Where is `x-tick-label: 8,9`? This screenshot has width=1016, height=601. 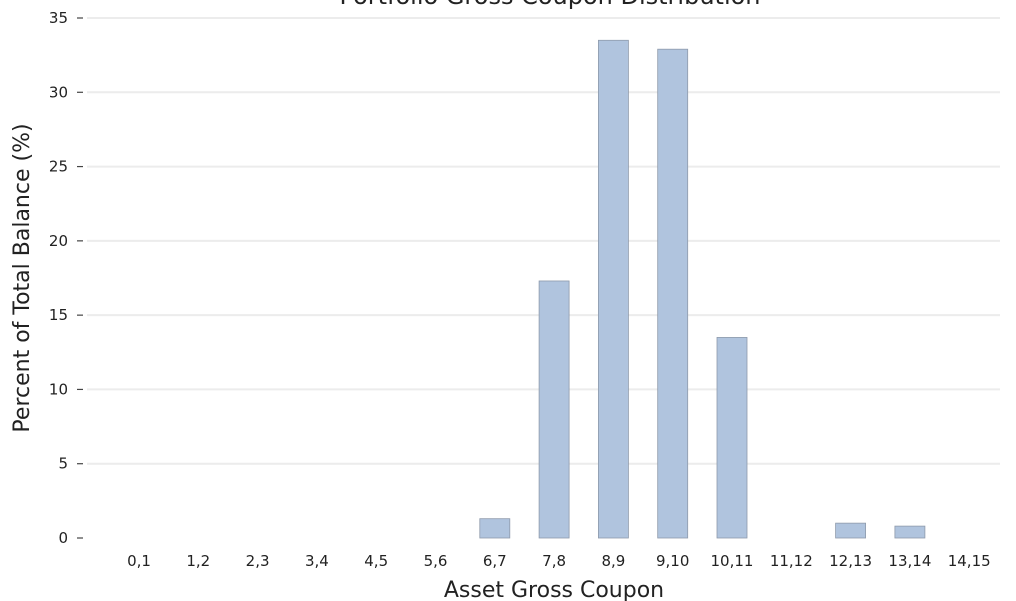
x-tick-label: 8,9 is located at coordinates (613, 561).